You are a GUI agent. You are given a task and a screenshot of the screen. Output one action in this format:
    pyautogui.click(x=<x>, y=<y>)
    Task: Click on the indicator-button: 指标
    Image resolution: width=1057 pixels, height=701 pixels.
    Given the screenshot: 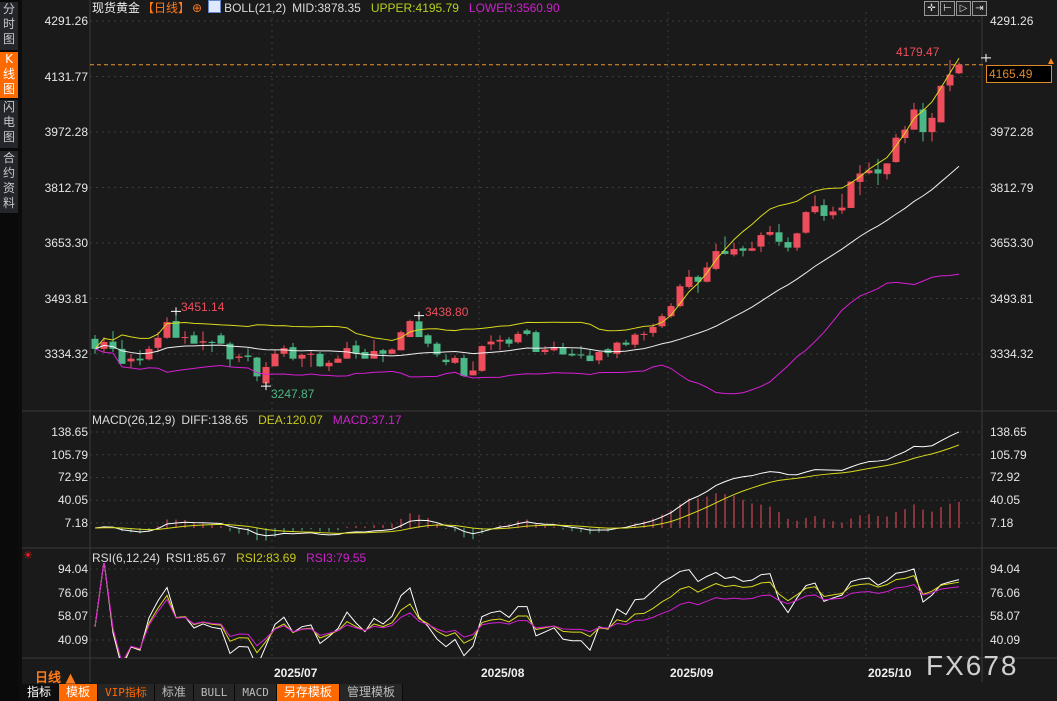 What is the action you would take?
    pyautogui.click(x=40, y=692)
    